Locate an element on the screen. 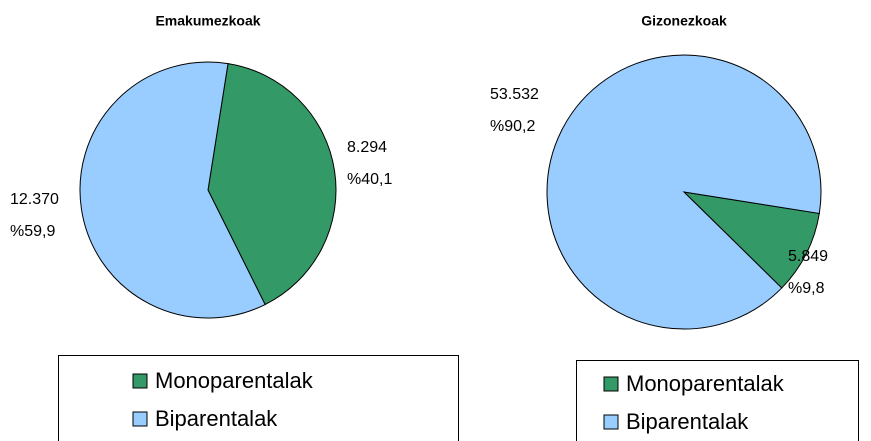 The image size is (871, 441). percent-label: %59,9 is located at coordinates (32, 231).